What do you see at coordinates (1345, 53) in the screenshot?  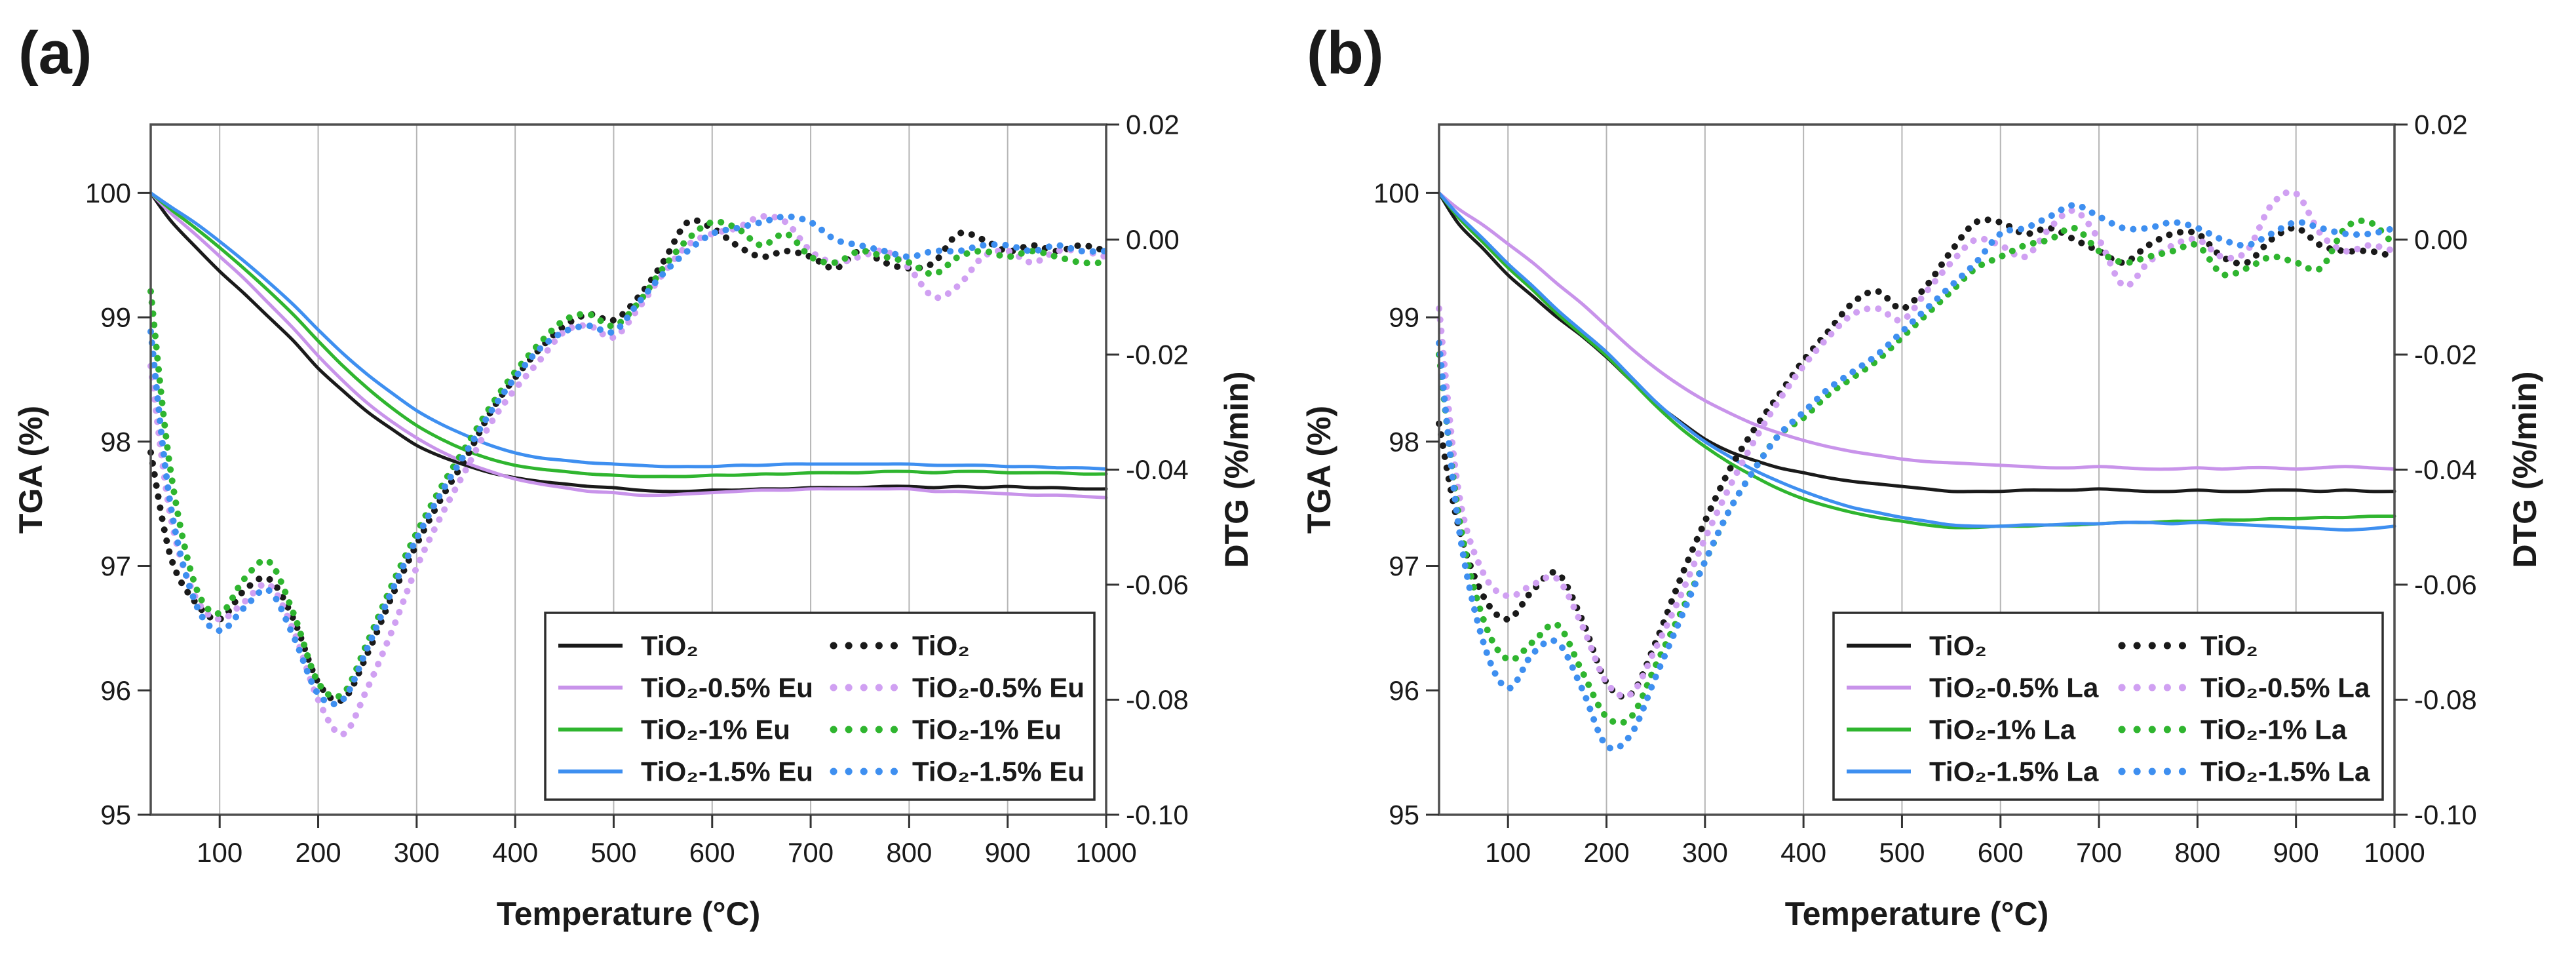 I see `panel-label: (b)` at bounding box center [1345, 53].